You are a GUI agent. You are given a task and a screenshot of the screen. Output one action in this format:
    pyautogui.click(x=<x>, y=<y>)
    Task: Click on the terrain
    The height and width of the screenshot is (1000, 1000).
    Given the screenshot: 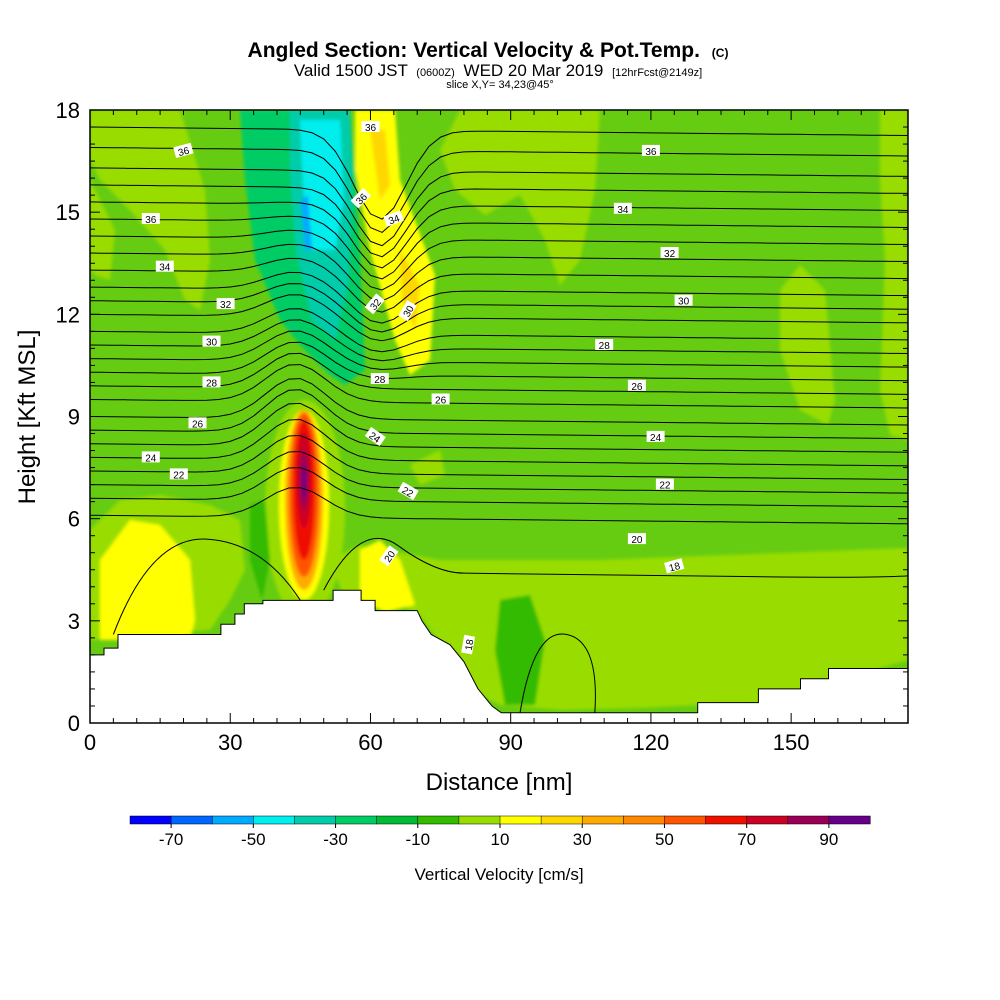 What is the action you would take?
    pyautogui.click(x=499, y=656)
    